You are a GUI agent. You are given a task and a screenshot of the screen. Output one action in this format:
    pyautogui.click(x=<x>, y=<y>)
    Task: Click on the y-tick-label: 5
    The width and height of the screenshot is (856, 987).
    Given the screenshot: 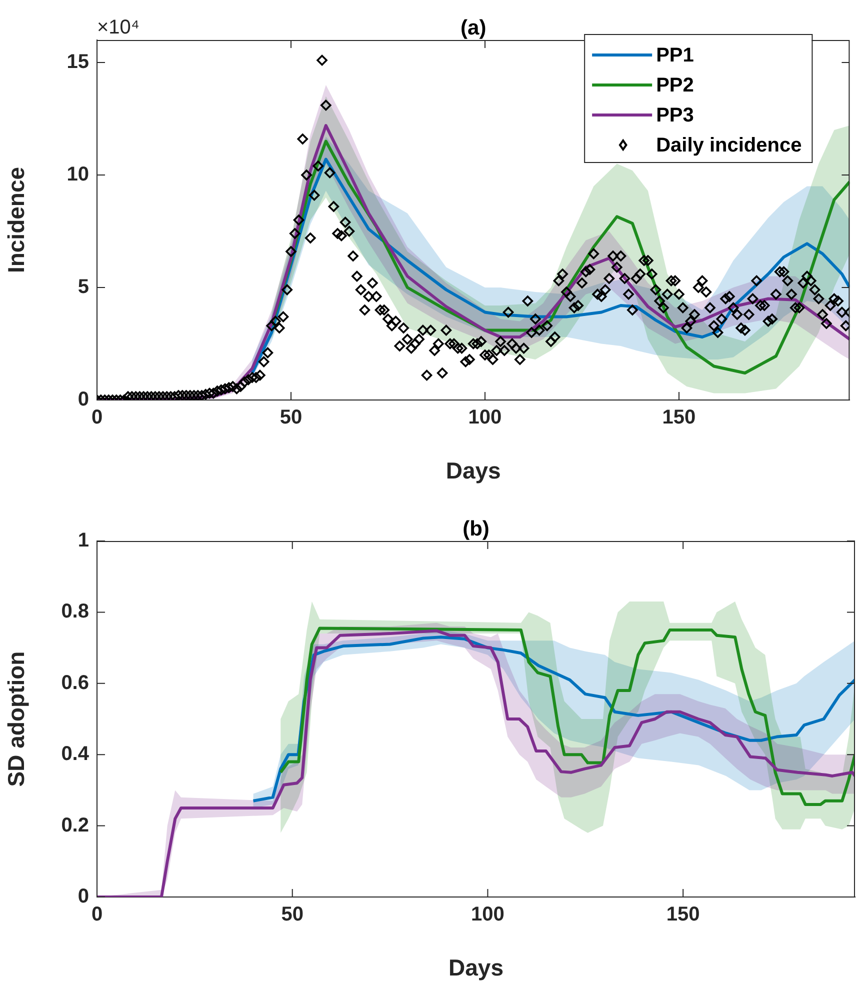 What is the action you would take?
    pyautogui.click(x=83, y=287)
    